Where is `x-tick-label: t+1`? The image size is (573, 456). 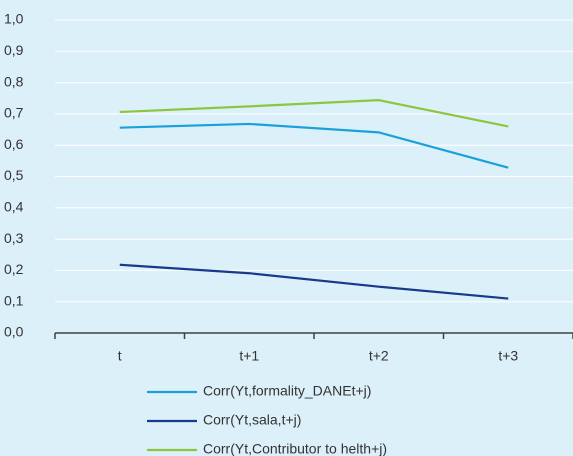
x-tick-label: t+1 is located at coordinates (249, 356).